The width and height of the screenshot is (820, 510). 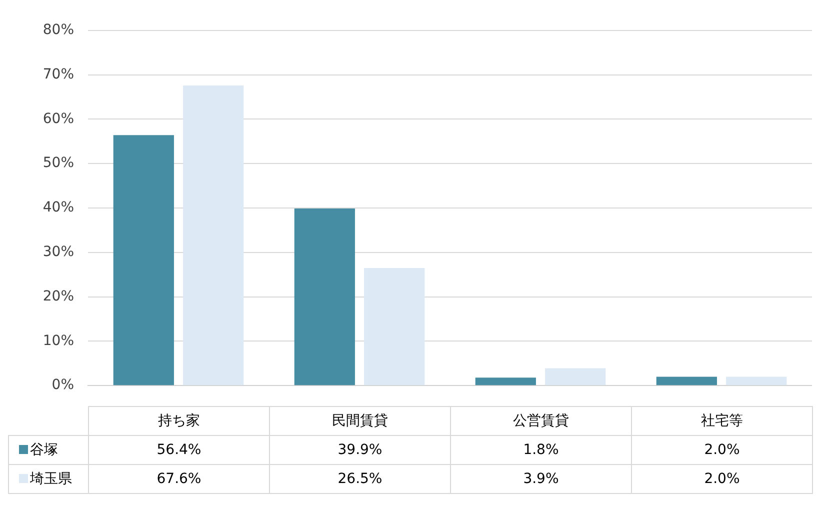 I want to click on y-tick-label: 60%, so click(x=58, y=118).